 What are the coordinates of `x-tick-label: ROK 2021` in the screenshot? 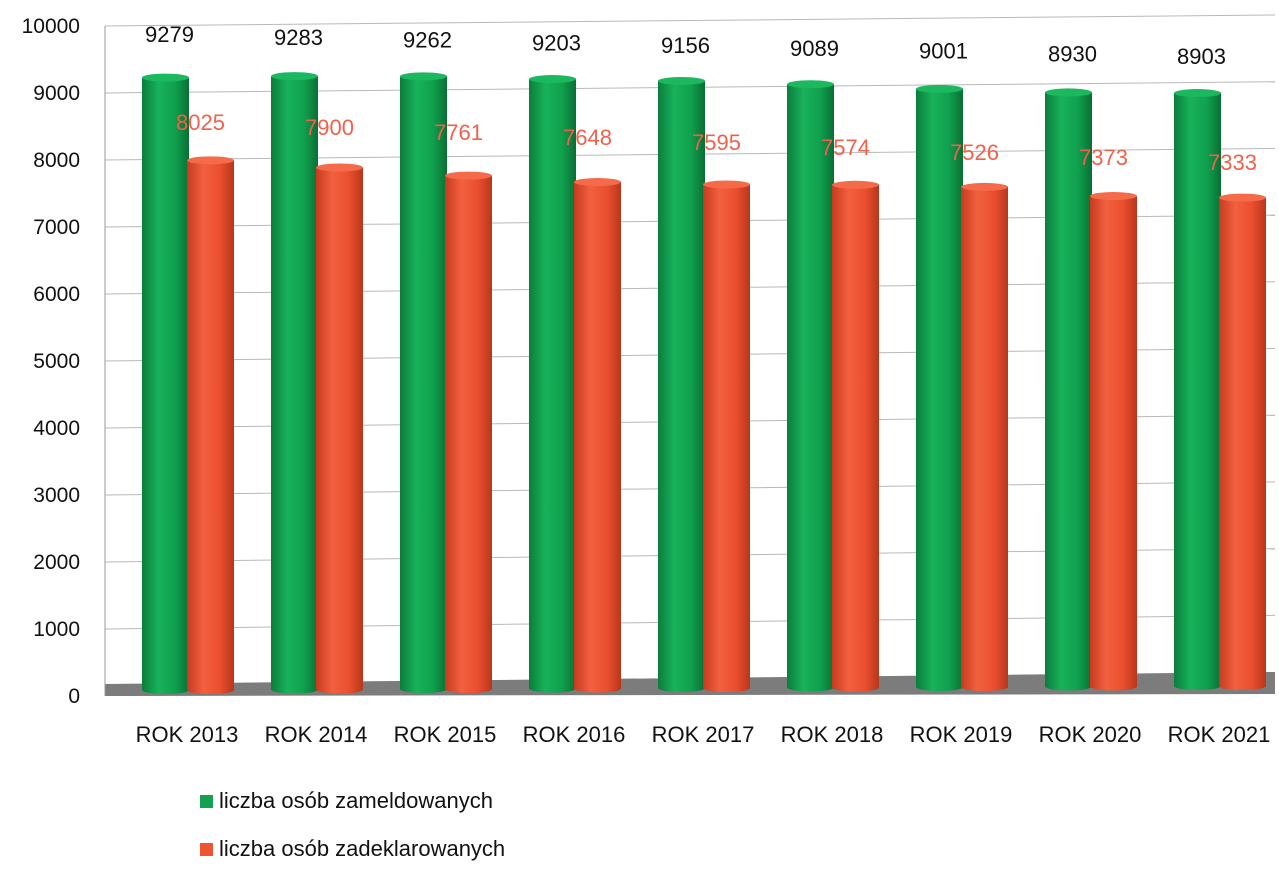 It's located at (1219, 734).